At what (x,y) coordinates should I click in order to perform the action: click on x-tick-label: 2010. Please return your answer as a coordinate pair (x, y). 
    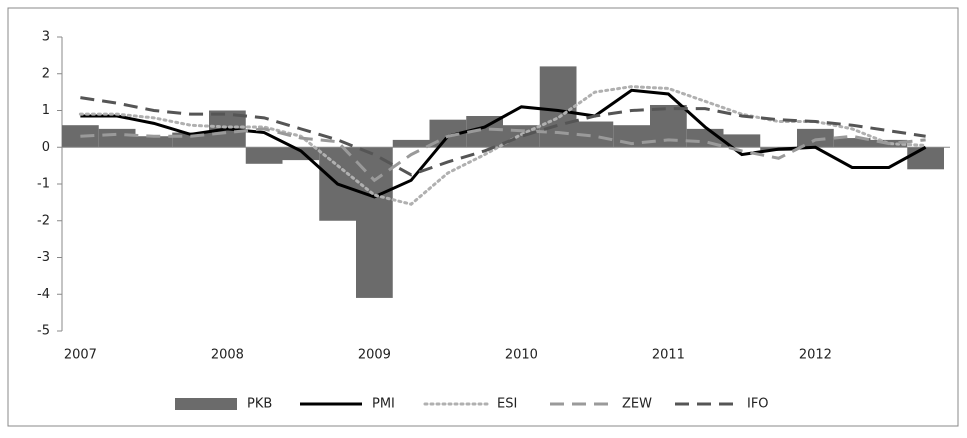
    Looking at the image, I should click on (521, 355).